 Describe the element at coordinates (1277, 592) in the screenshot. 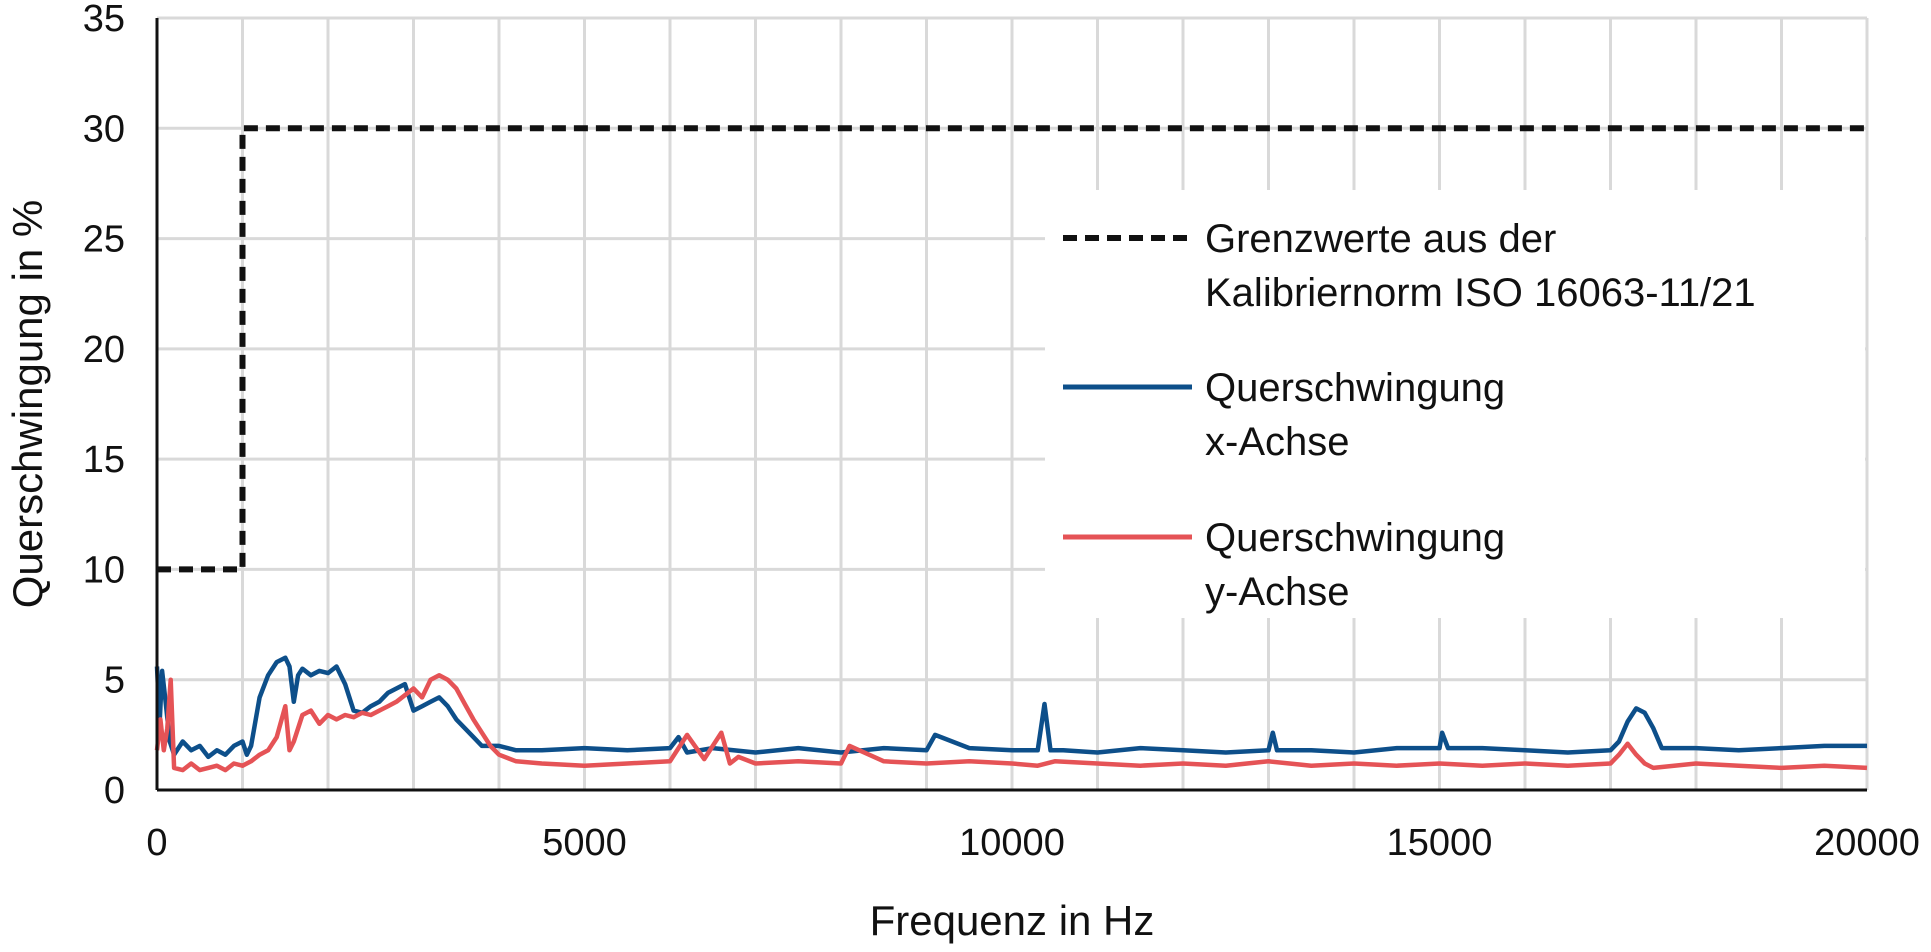

I see `legend-label-2: y-Achse` at that location.